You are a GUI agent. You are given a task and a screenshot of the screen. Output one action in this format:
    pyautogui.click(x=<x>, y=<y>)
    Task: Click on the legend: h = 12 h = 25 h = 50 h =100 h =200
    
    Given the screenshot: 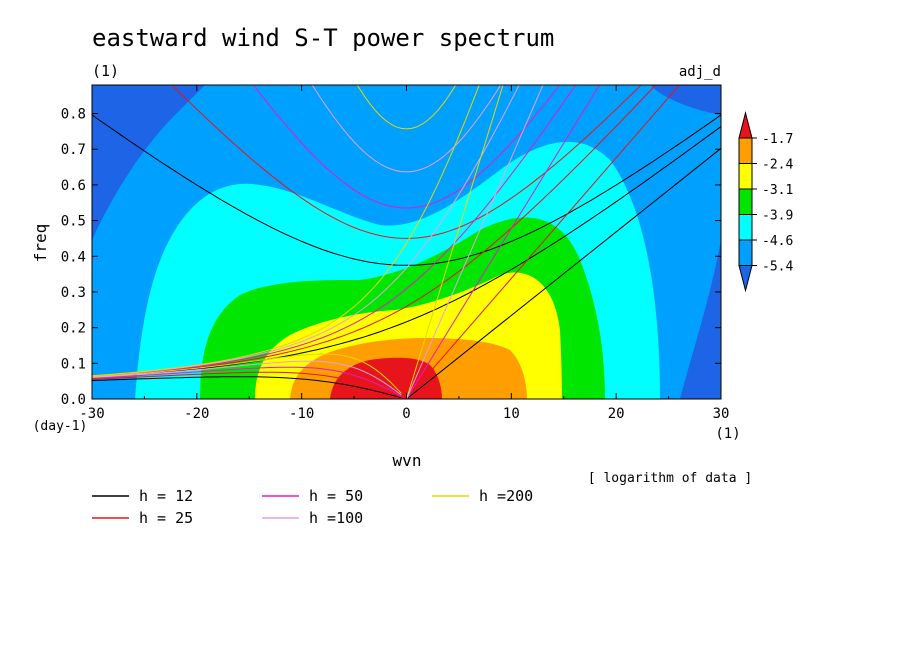 What is the action you would take?
    pyautogui.click(x=312, y=507)
    